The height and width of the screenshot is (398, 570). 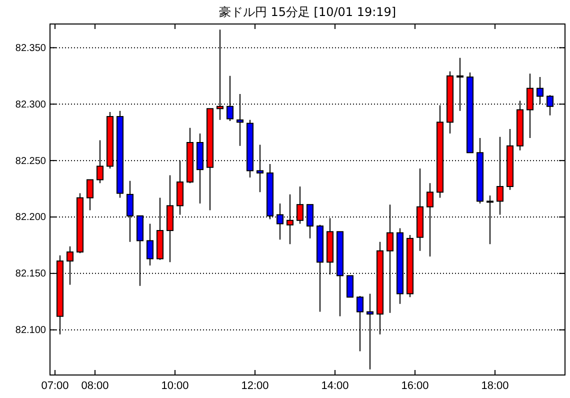 I want to click on y-tick-label: 82.250, so click(x=30, y=161).